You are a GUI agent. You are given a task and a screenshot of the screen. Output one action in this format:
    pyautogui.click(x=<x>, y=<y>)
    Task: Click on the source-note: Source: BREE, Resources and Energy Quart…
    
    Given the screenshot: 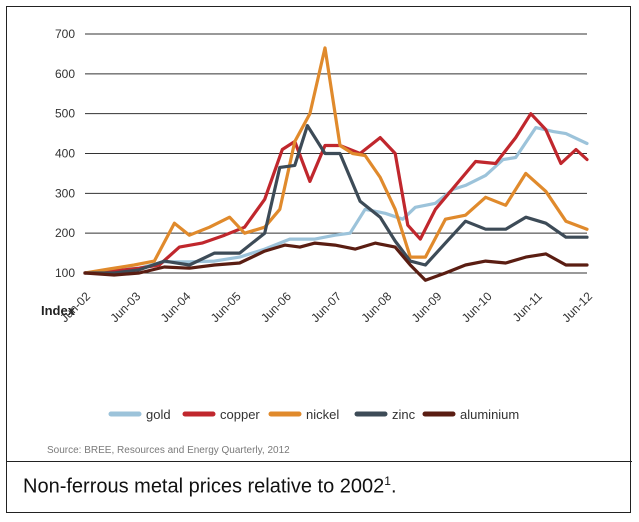 What is the action you would take?
    pyautogui.click(x=168, y=450)
    